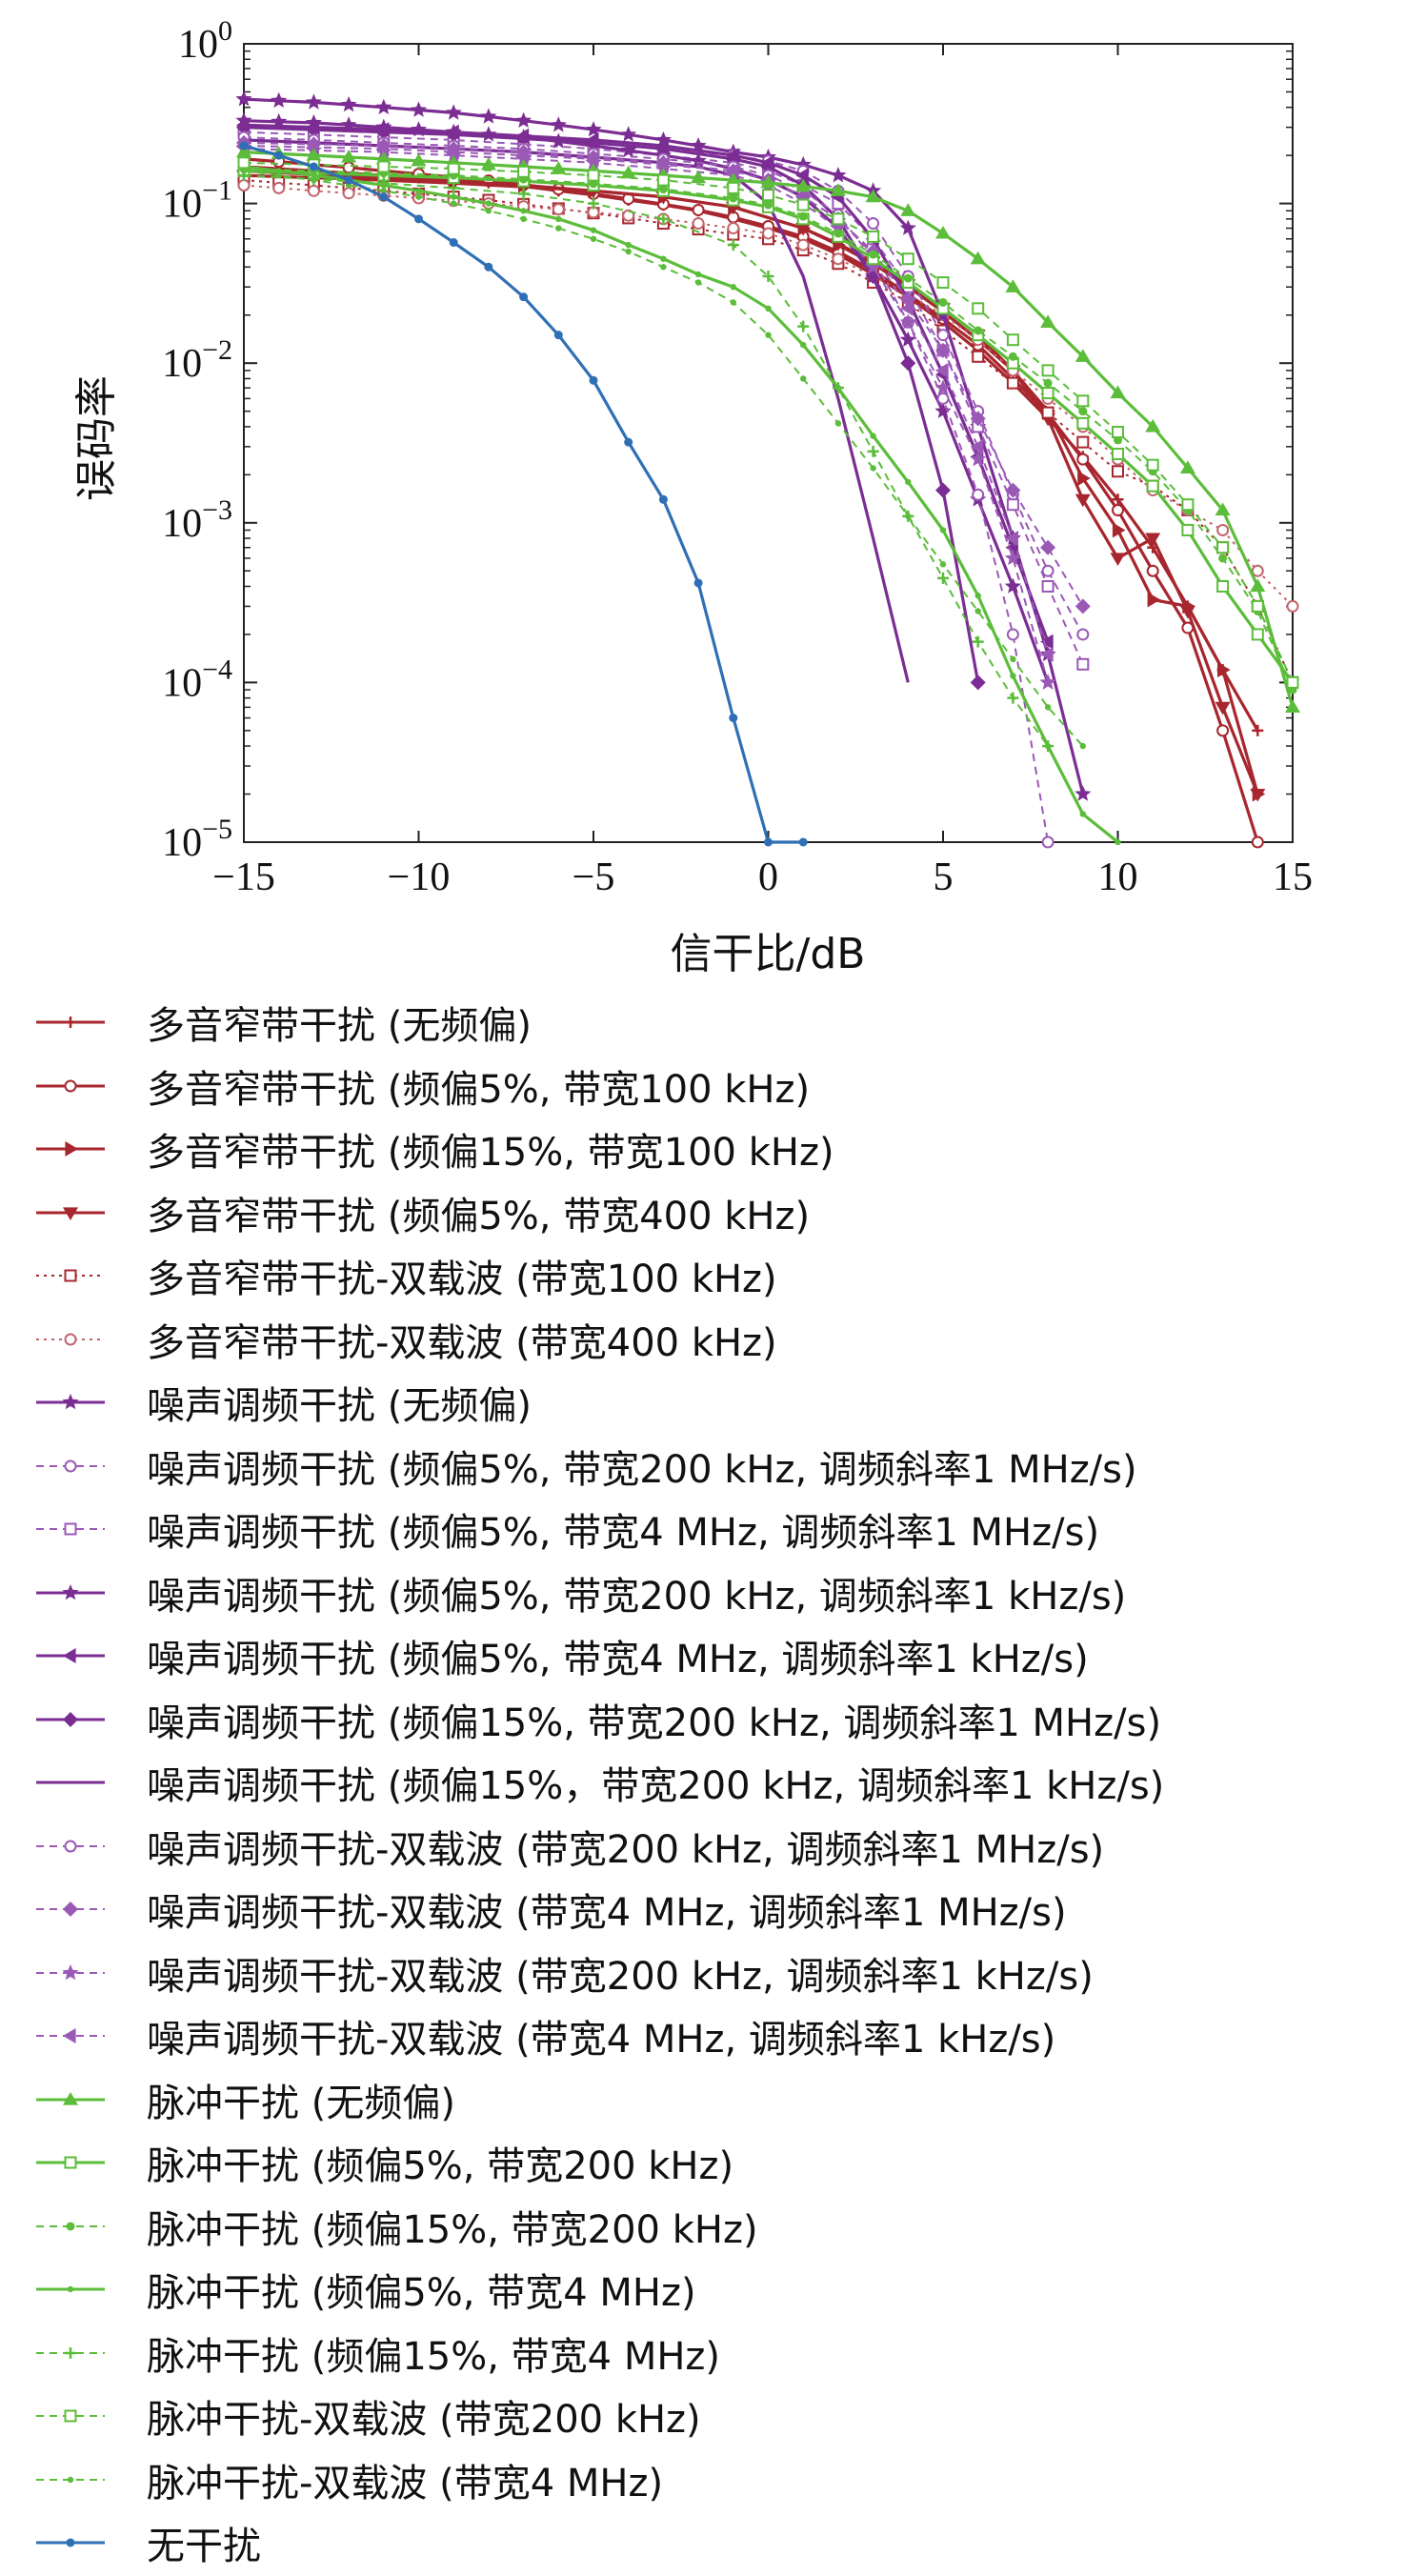 The image size is (1406, 2576). I want to click on y-tick-exponent: 0, so click(225, 31).